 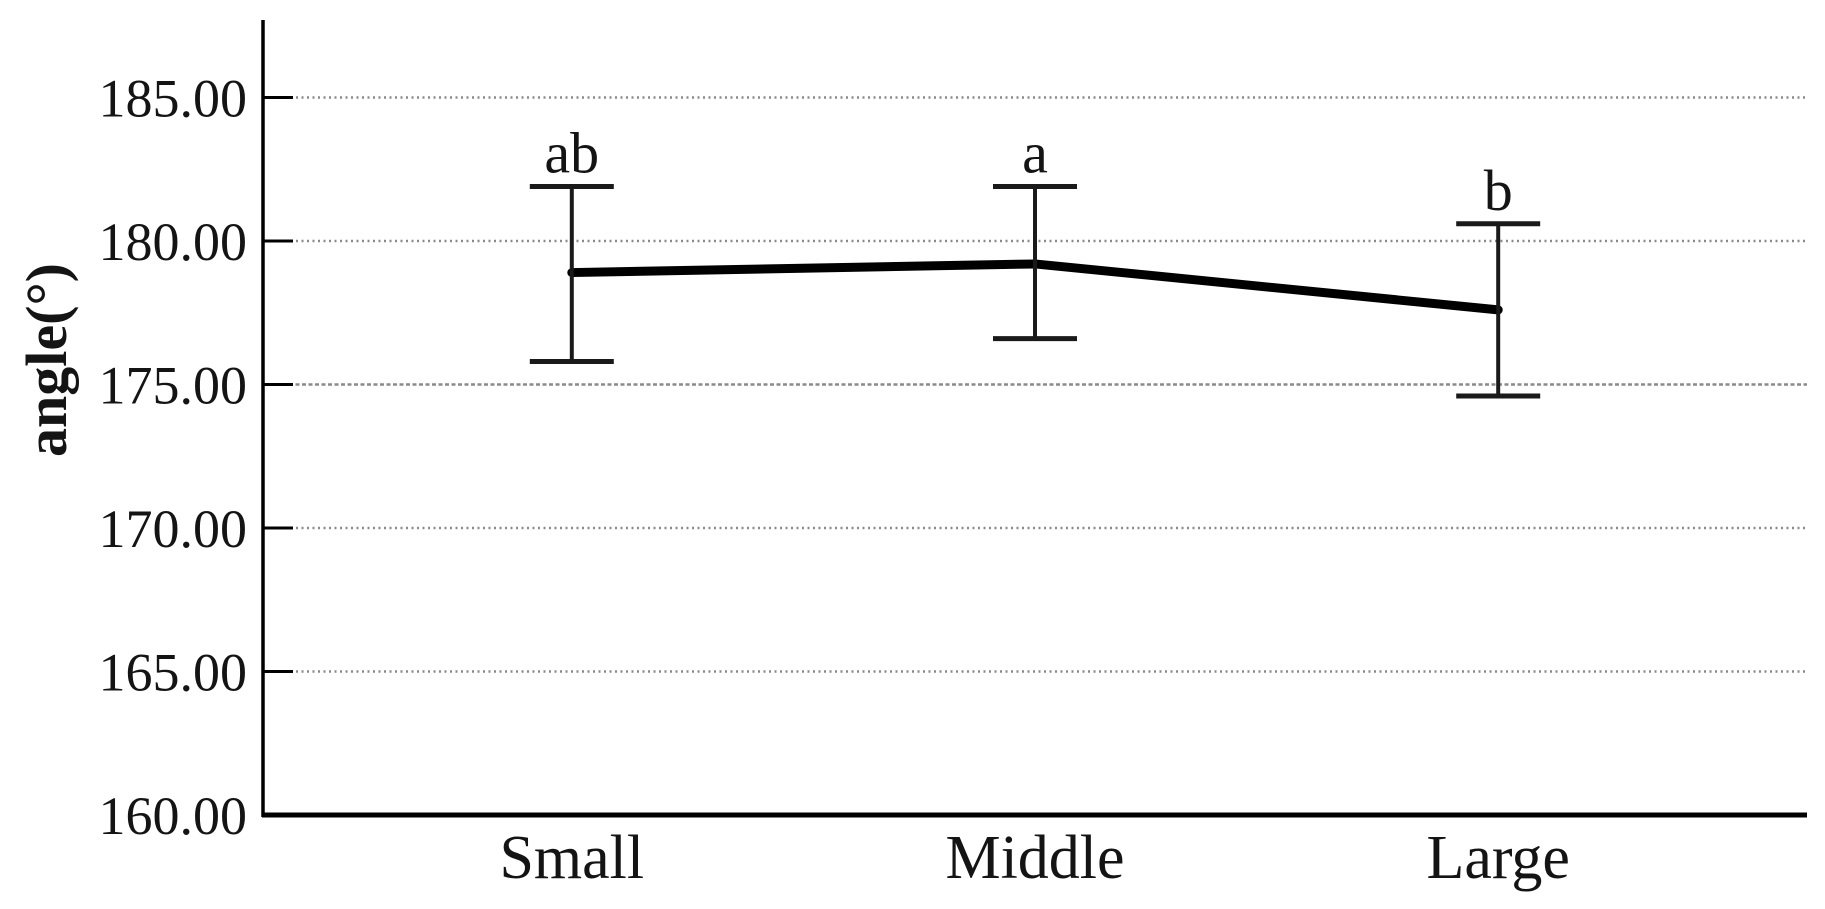 What do you see at coordinates (1035, 152) in the screenshot?
I see `significance-letter: a` at bounding box center [1035, 152].